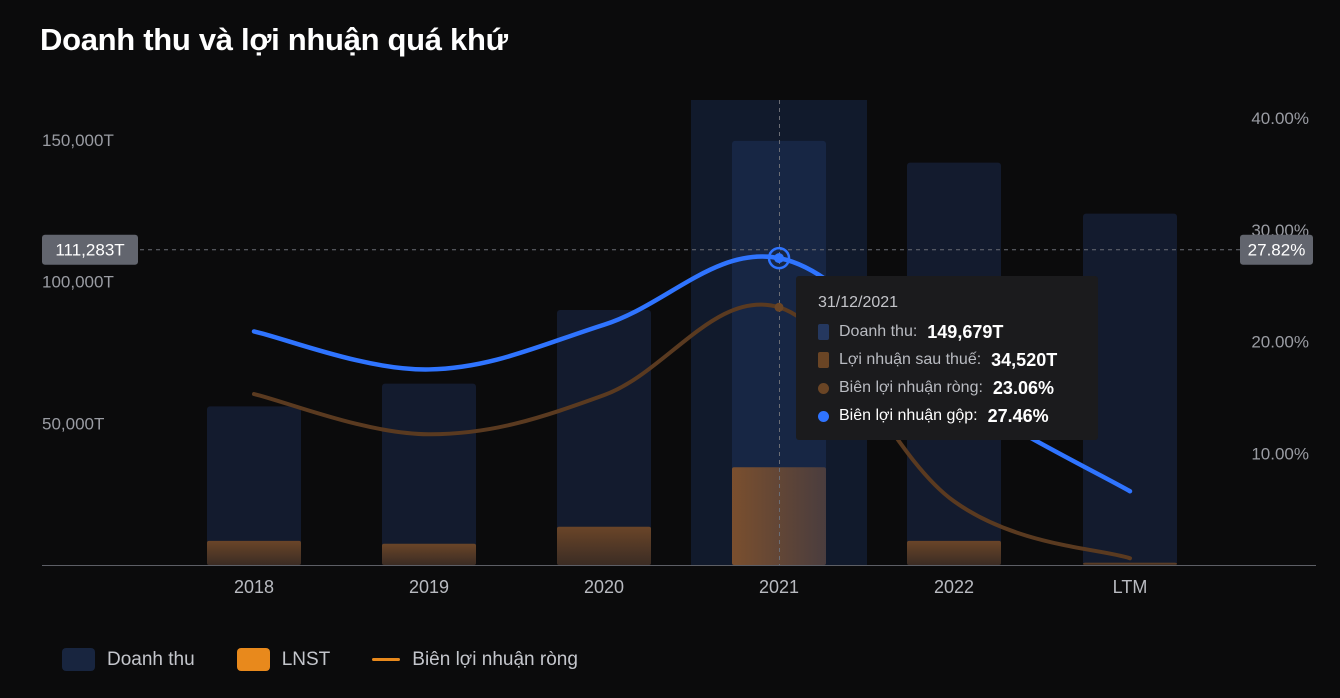  What do you see at coordinates (878, 331) in the screenshot?
I see `tooltip-label: Doanh thu:` at bounding box center [878, 331].